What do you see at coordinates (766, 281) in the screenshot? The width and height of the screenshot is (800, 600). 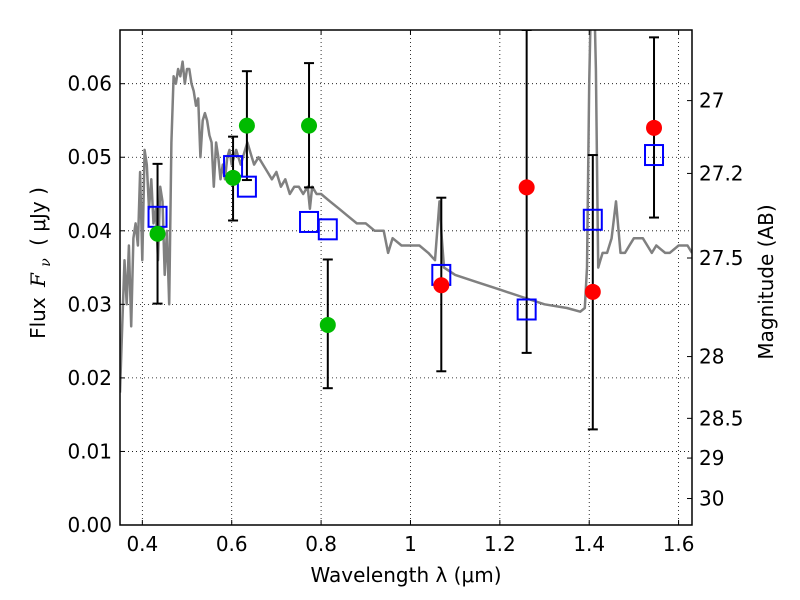 I see `y2-axis-label: Magnitude (AB)` at bounding box center [766, 281].